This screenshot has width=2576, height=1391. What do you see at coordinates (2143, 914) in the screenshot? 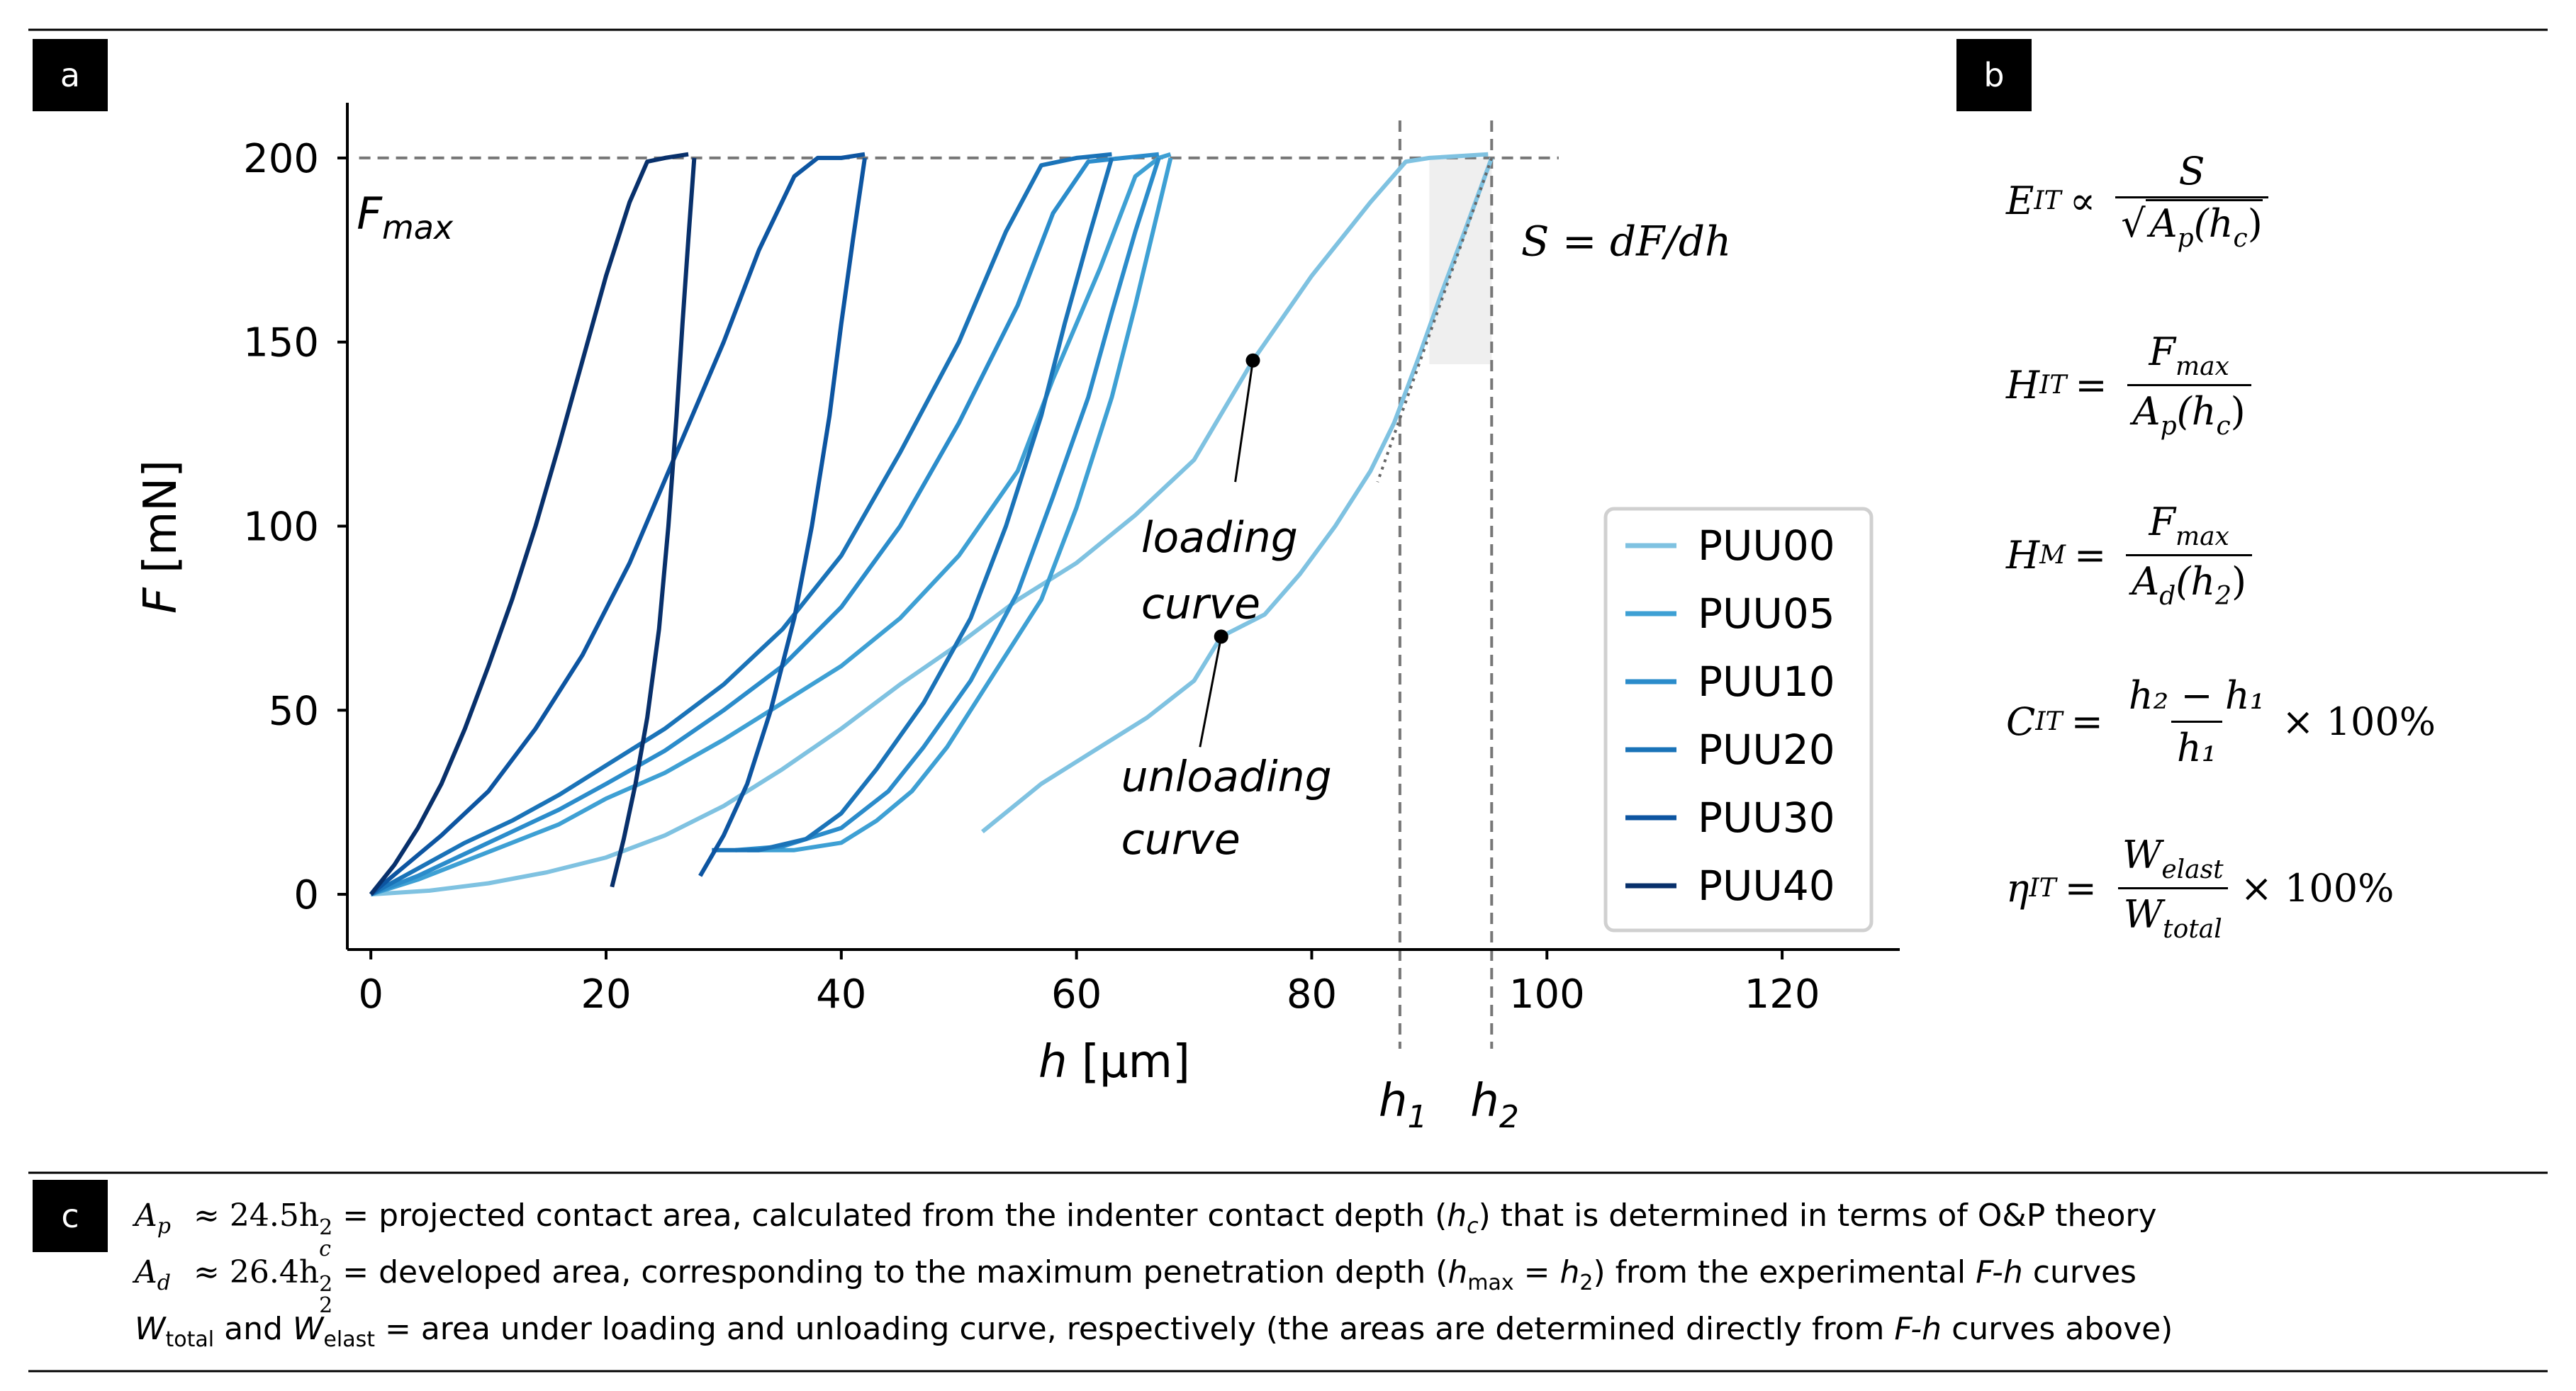
I see `eta-den-main: W` at bounding box center [2143, 914].